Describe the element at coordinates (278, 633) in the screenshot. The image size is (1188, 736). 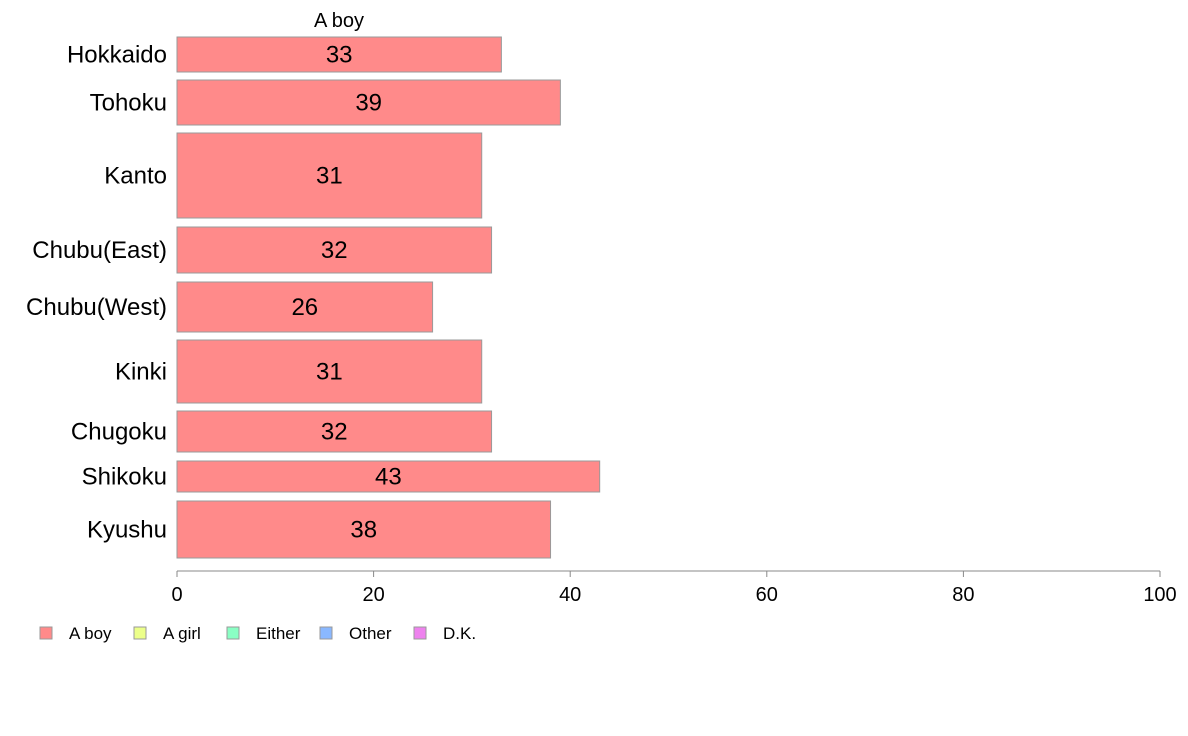
I see `legend-label: Either` at that location.